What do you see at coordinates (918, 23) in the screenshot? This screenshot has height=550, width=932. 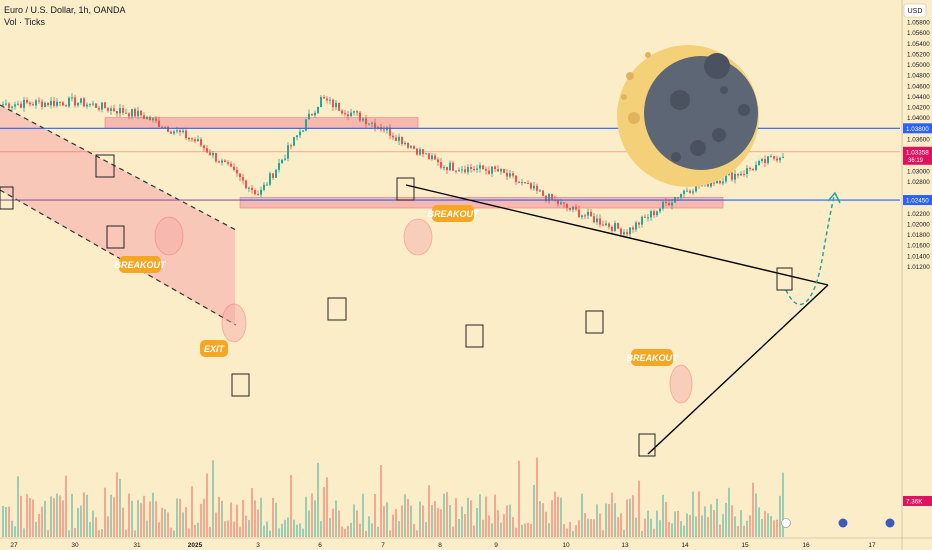 I see `price-tick: 1.05800` at bounding box center [918, 23].